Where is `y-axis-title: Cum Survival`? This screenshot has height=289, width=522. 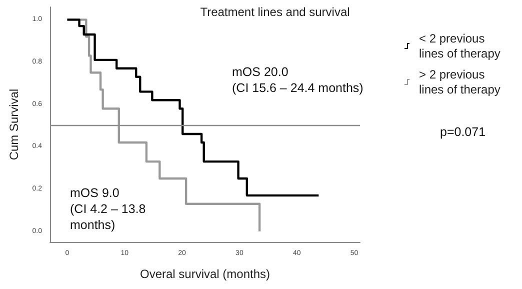
y-axis-title: Cum Survival is located at coordinates (14, 124).